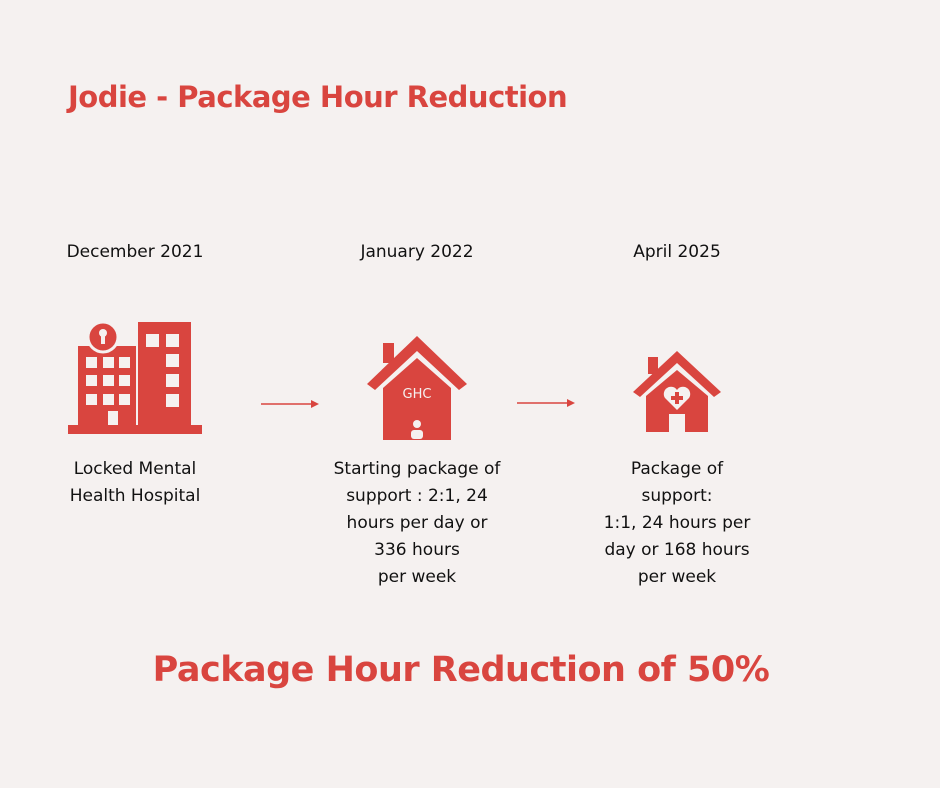  I want to click on description-line: support : 2:1, 24, so click(417, 496).